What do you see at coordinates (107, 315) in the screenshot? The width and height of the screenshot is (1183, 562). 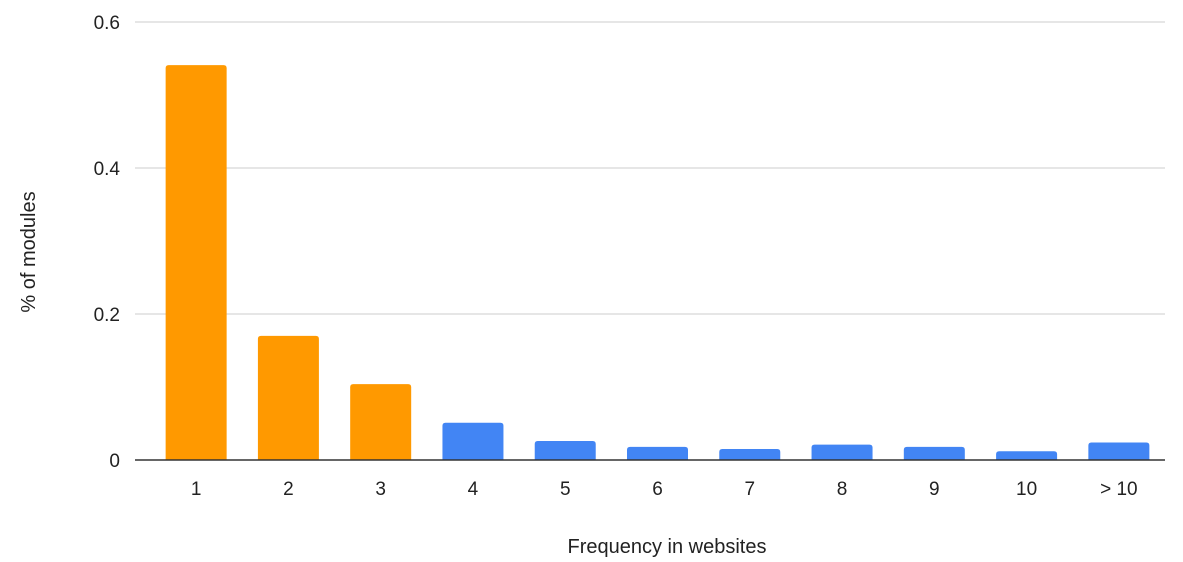 I see `y-tick-label: 0.2` at bounding box center [107, 315].